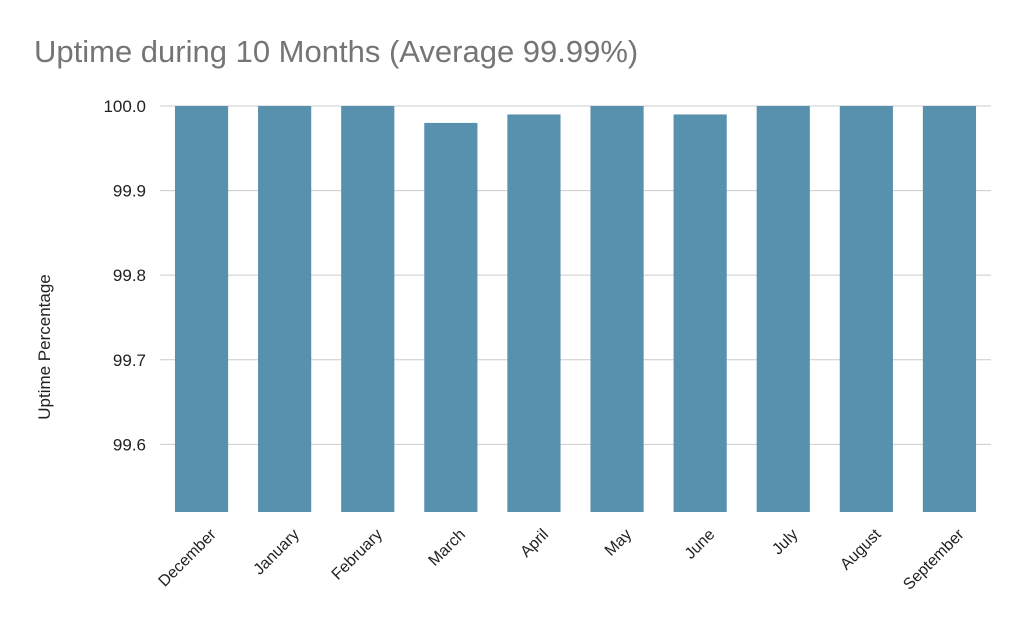  I want to click on y-tick-label: 99.8, so click(129, 275).